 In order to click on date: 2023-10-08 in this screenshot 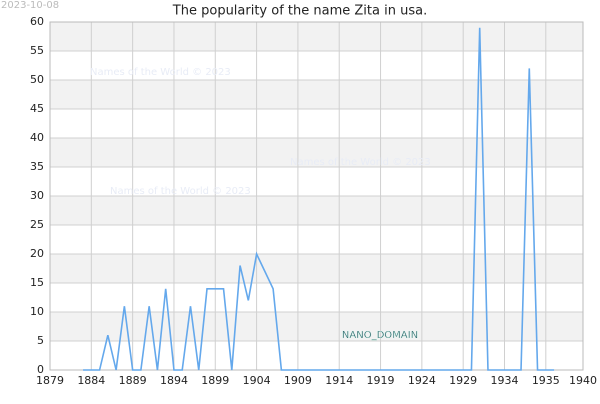, I will do `click(30, 5)`.